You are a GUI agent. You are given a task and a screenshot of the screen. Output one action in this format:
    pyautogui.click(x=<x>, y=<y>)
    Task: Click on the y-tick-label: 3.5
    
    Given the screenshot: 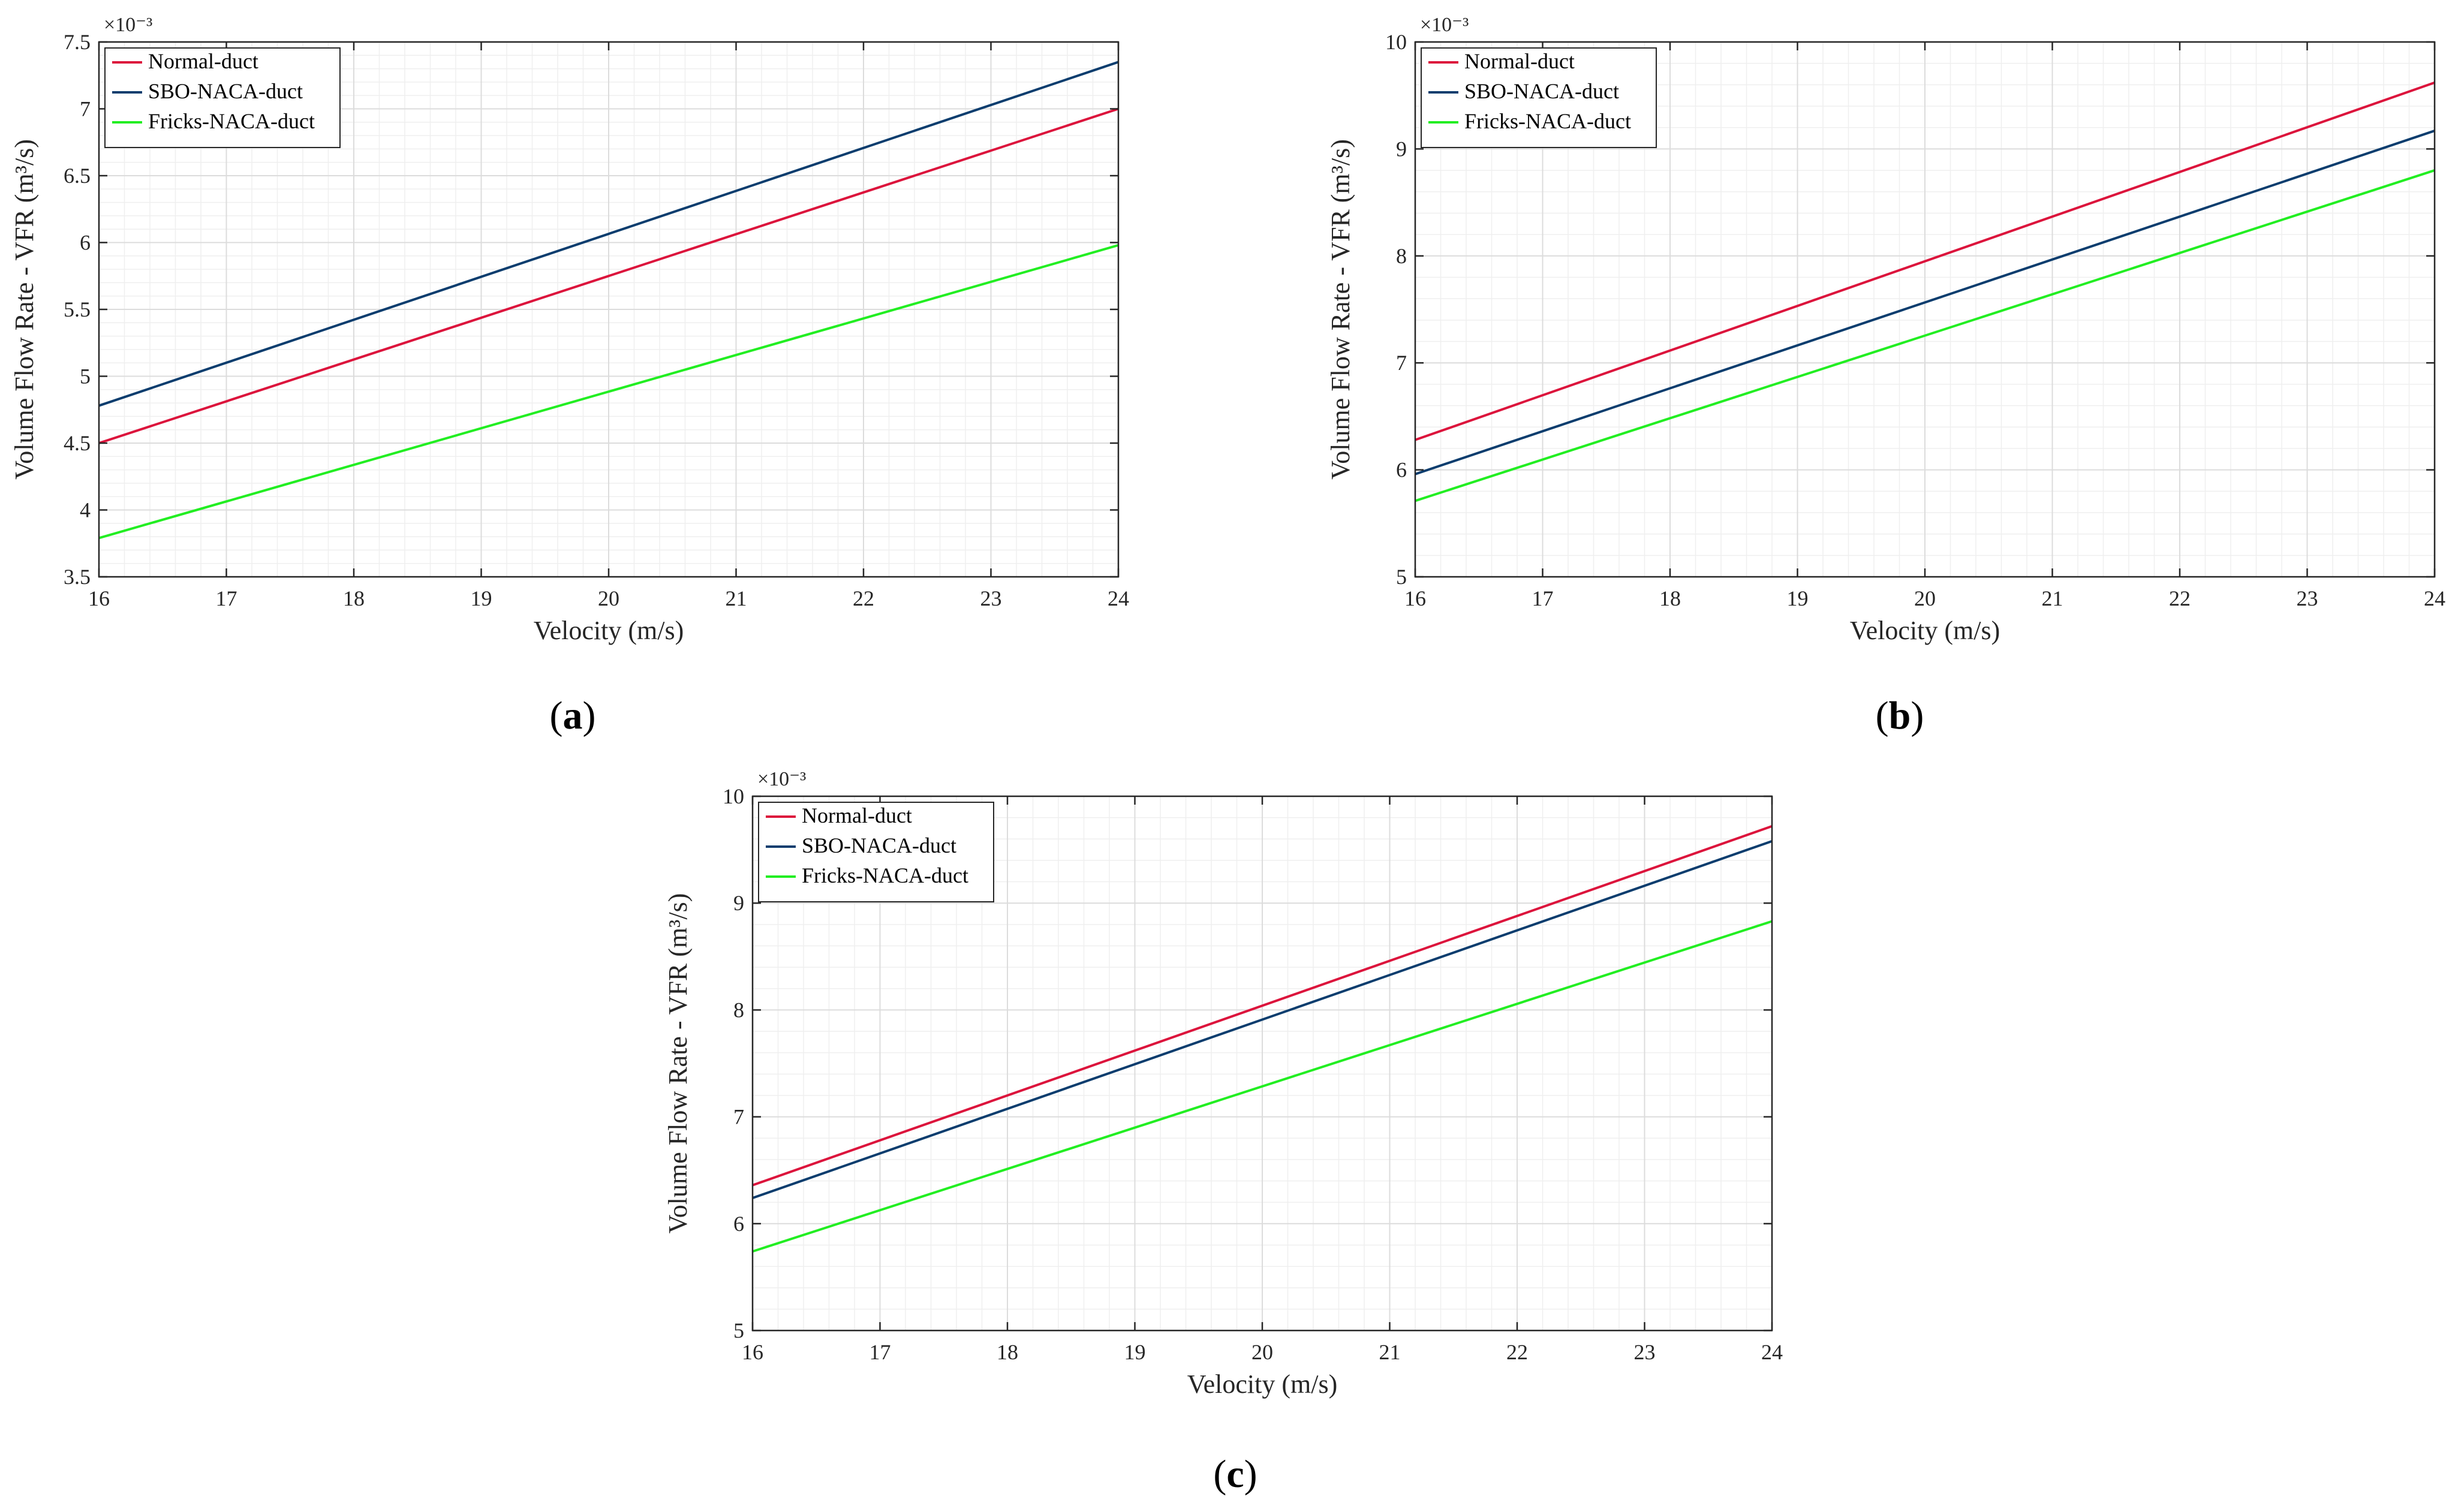 What is the action you would take?
    pyautogui.click(x=77, y=577)
    